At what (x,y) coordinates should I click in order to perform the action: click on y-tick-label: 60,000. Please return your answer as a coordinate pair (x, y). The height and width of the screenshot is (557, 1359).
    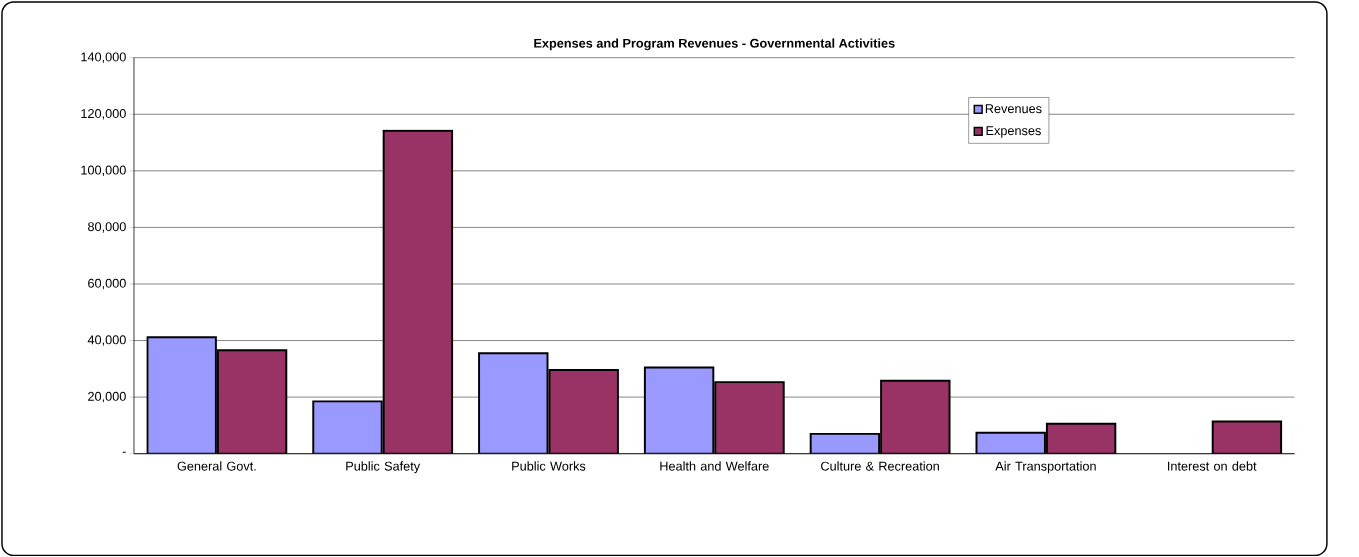
    Looking at the image, I should click on (107, 284).